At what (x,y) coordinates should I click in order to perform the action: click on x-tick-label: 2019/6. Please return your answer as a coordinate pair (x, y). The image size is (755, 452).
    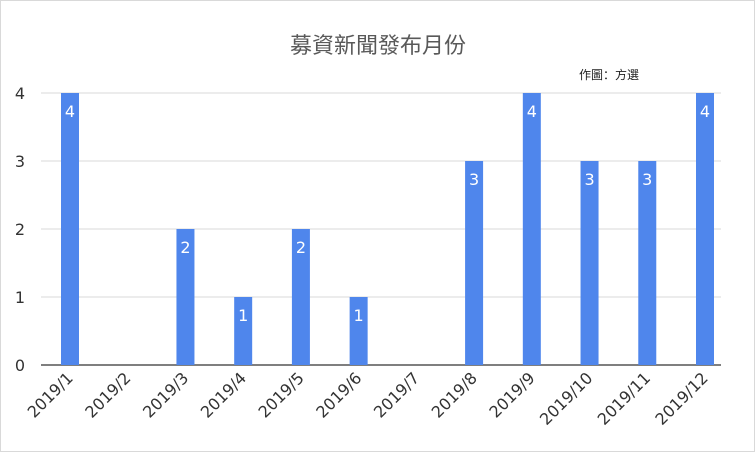
    Looking at the image, I should click on (338, 394).